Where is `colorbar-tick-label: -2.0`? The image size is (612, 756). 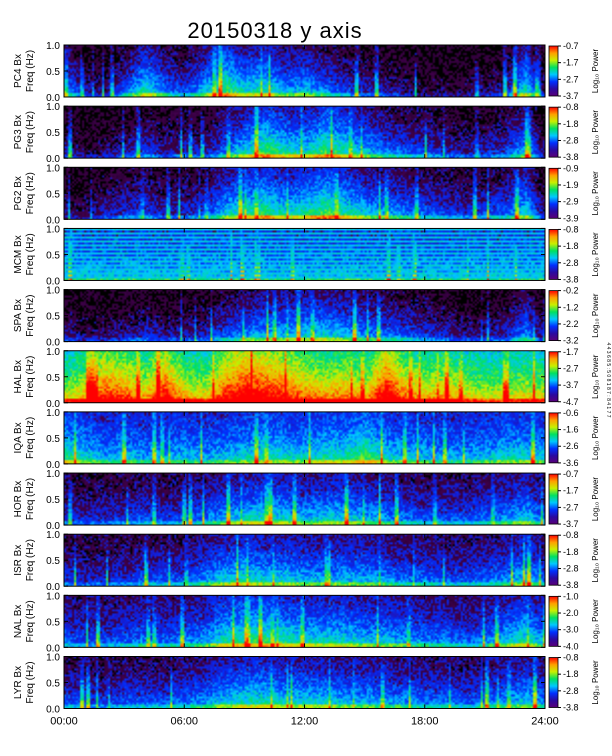 colorbar-tick-label: -2.0 is located at coordinates (571, 613).